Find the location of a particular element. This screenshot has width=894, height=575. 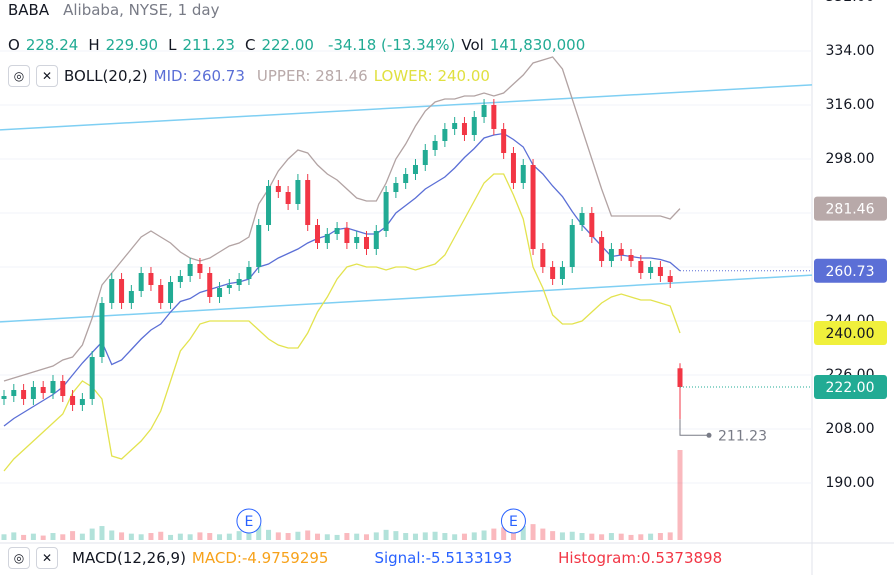

value: 211.23 is located at coordinates (208, 45).